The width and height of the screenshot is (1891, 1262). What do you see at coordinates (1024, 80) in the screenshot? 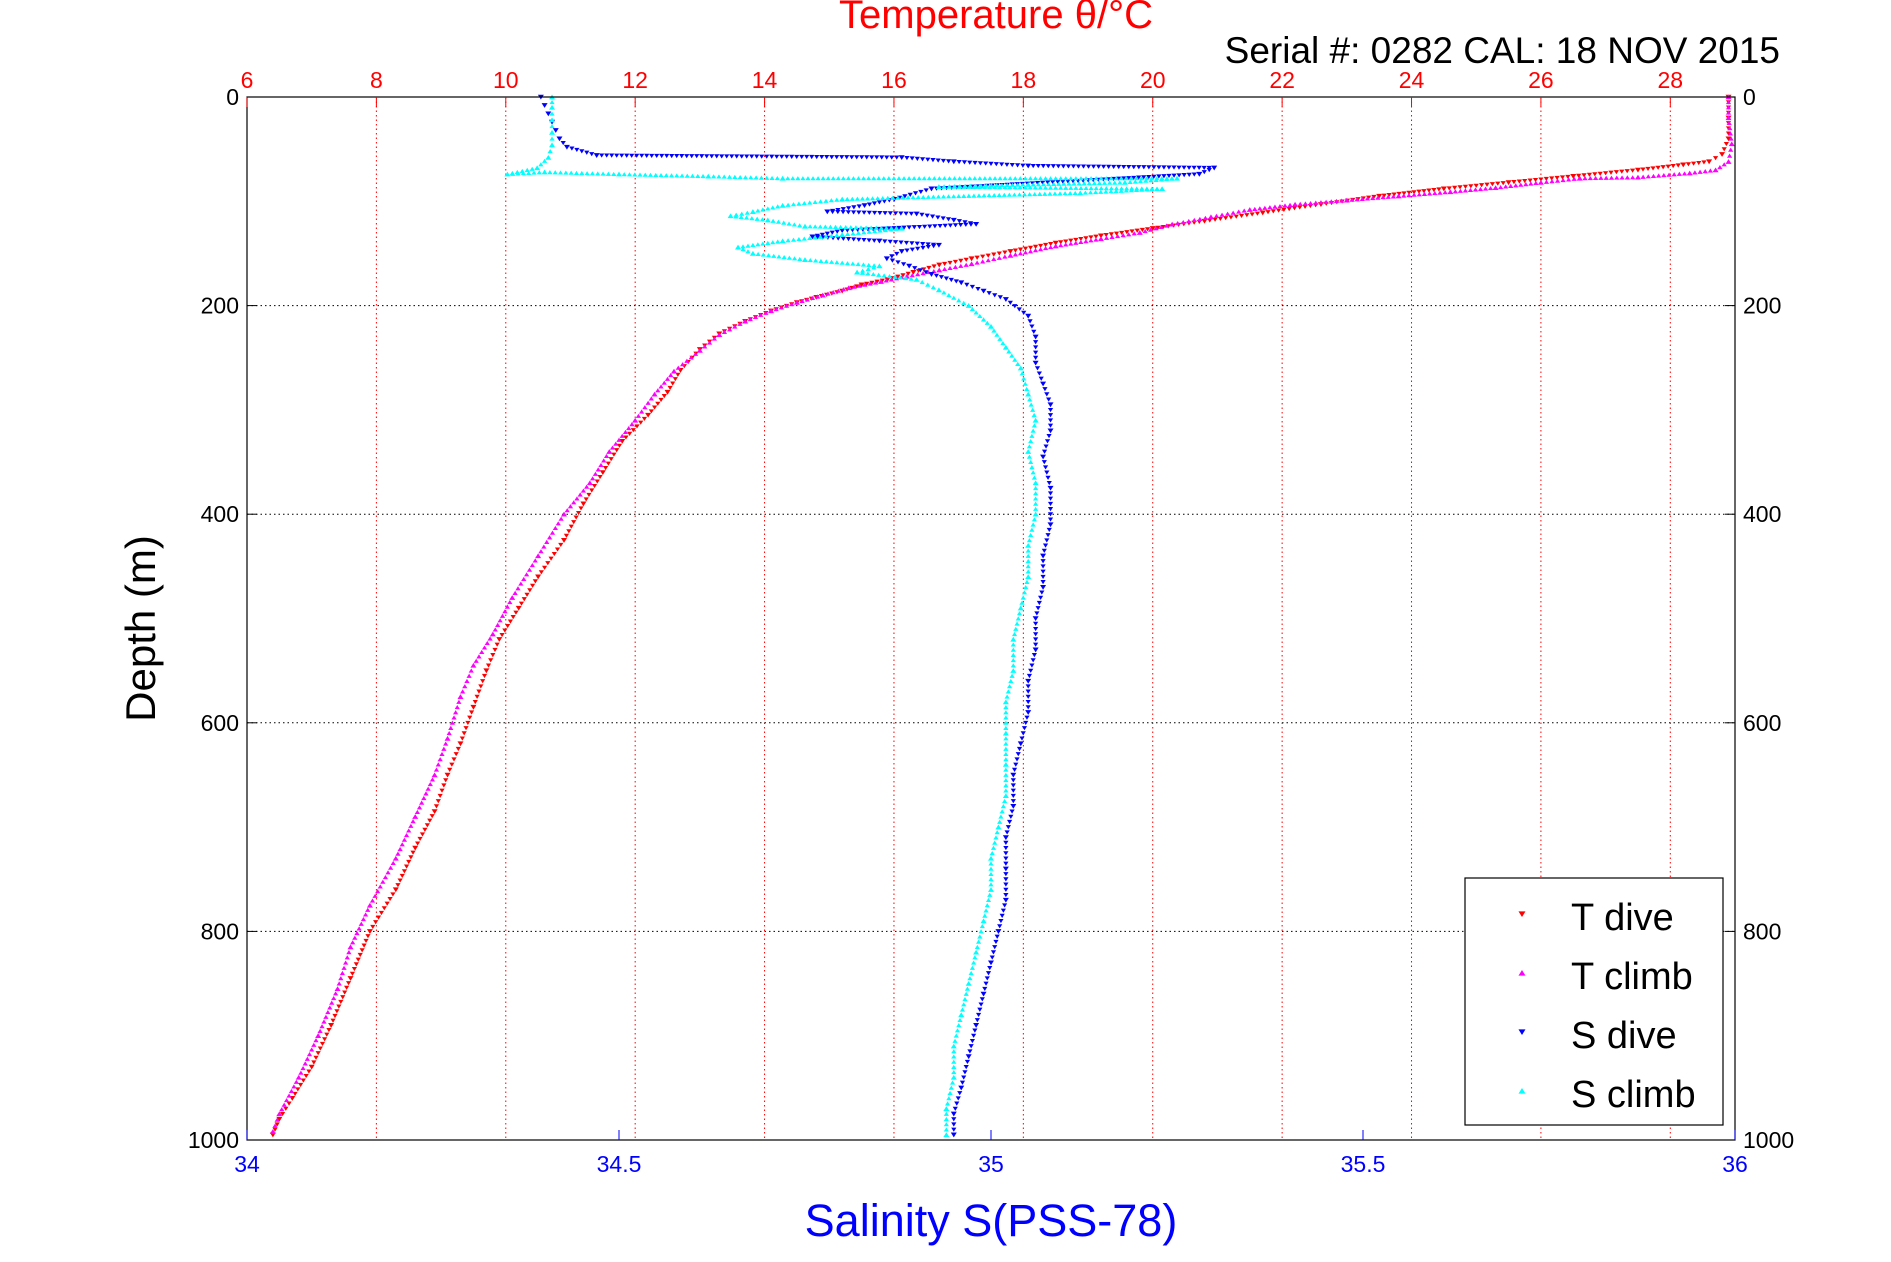
I see `temperature-tick-label: 18` at bounding box center [1024, 80].